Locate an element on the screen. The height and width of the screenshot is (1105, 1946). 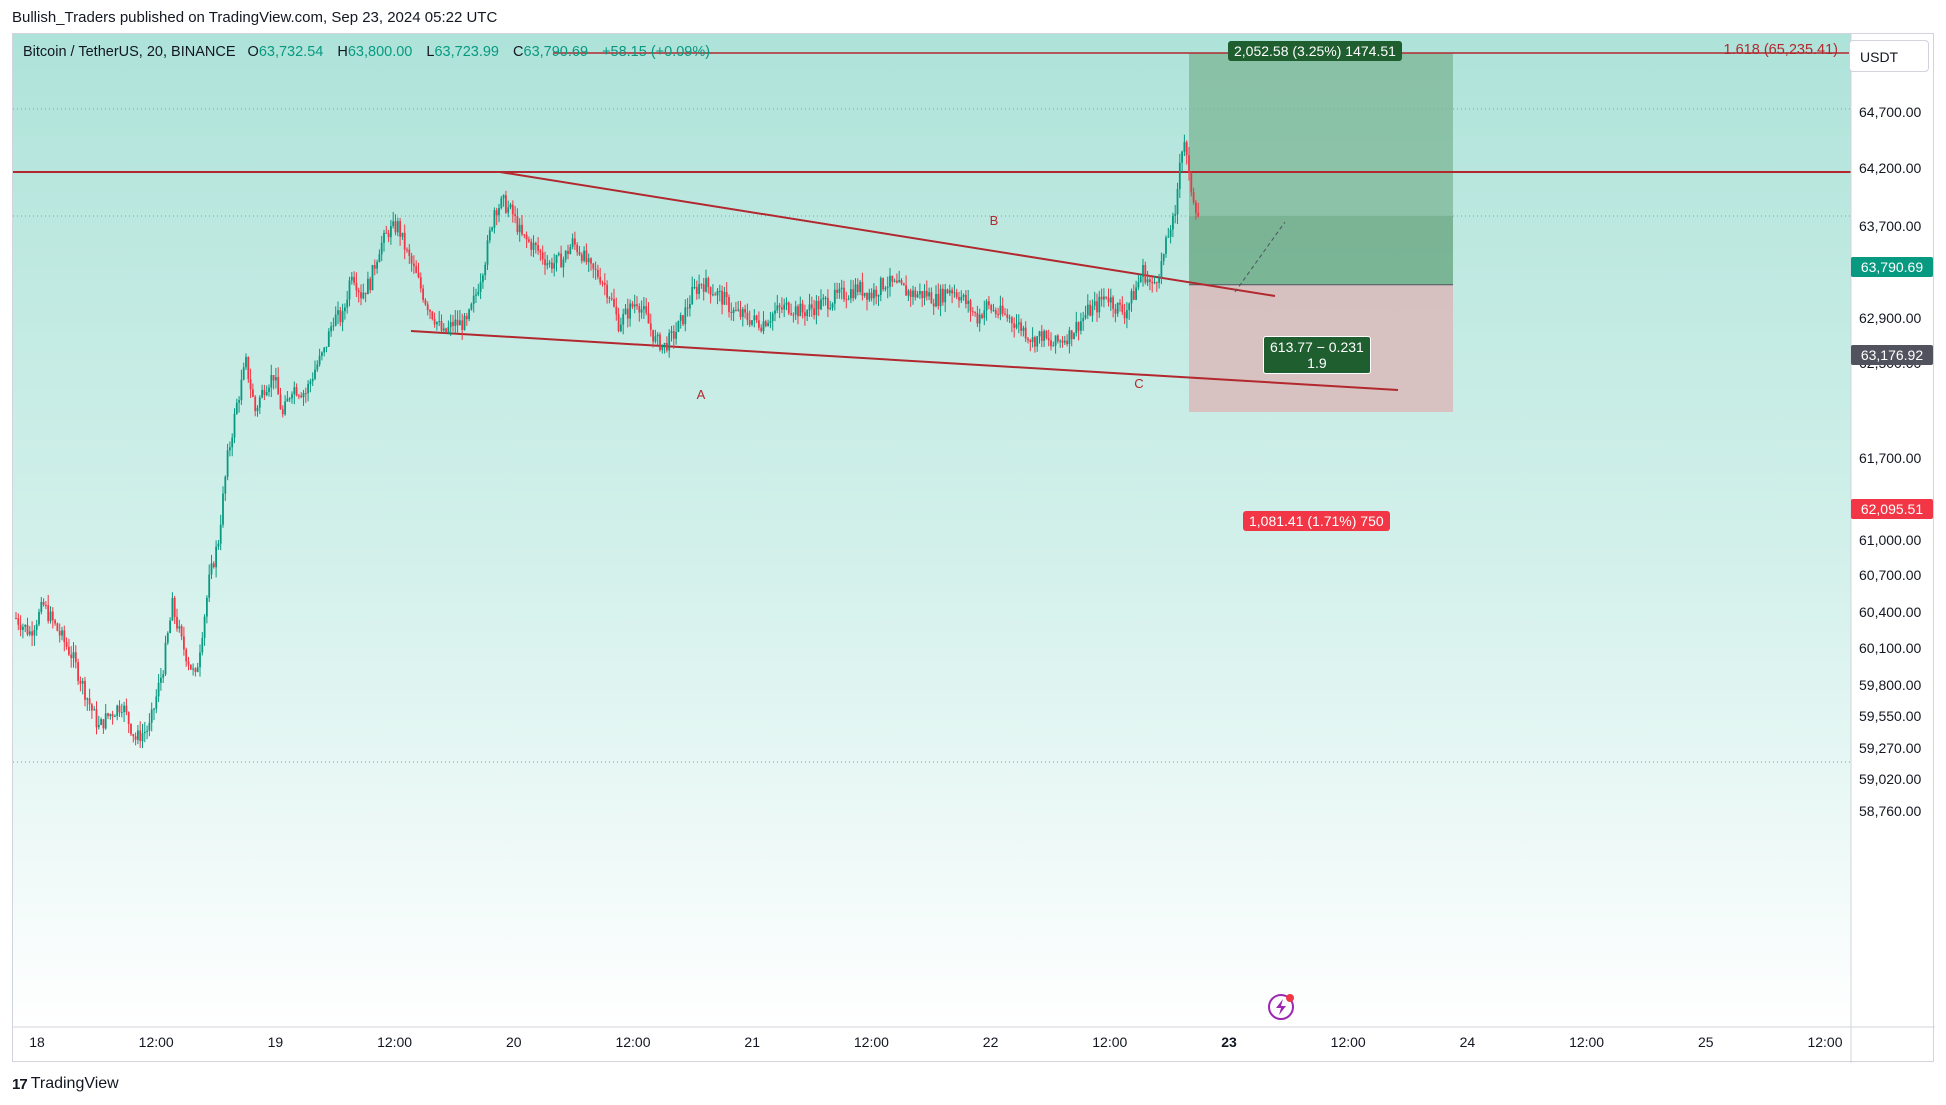
tradingview-logo: 17 TradingView is located at coordinates (65, 1084).